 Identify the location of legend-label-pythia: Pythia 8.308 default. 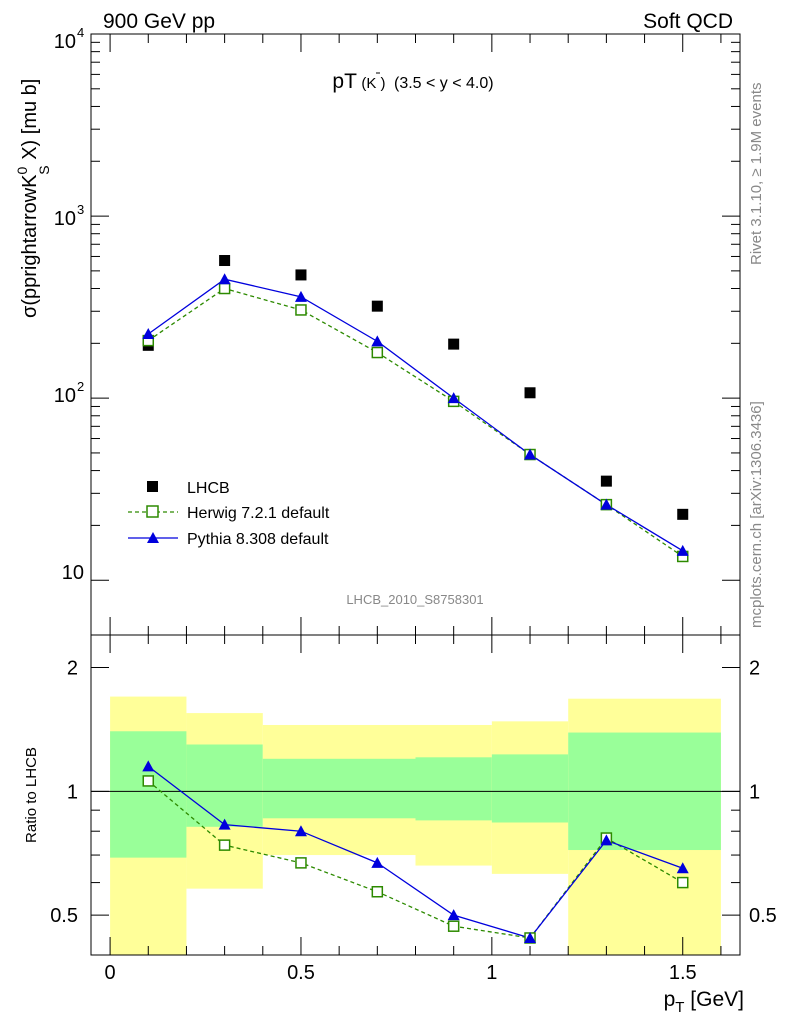
(258, 539).